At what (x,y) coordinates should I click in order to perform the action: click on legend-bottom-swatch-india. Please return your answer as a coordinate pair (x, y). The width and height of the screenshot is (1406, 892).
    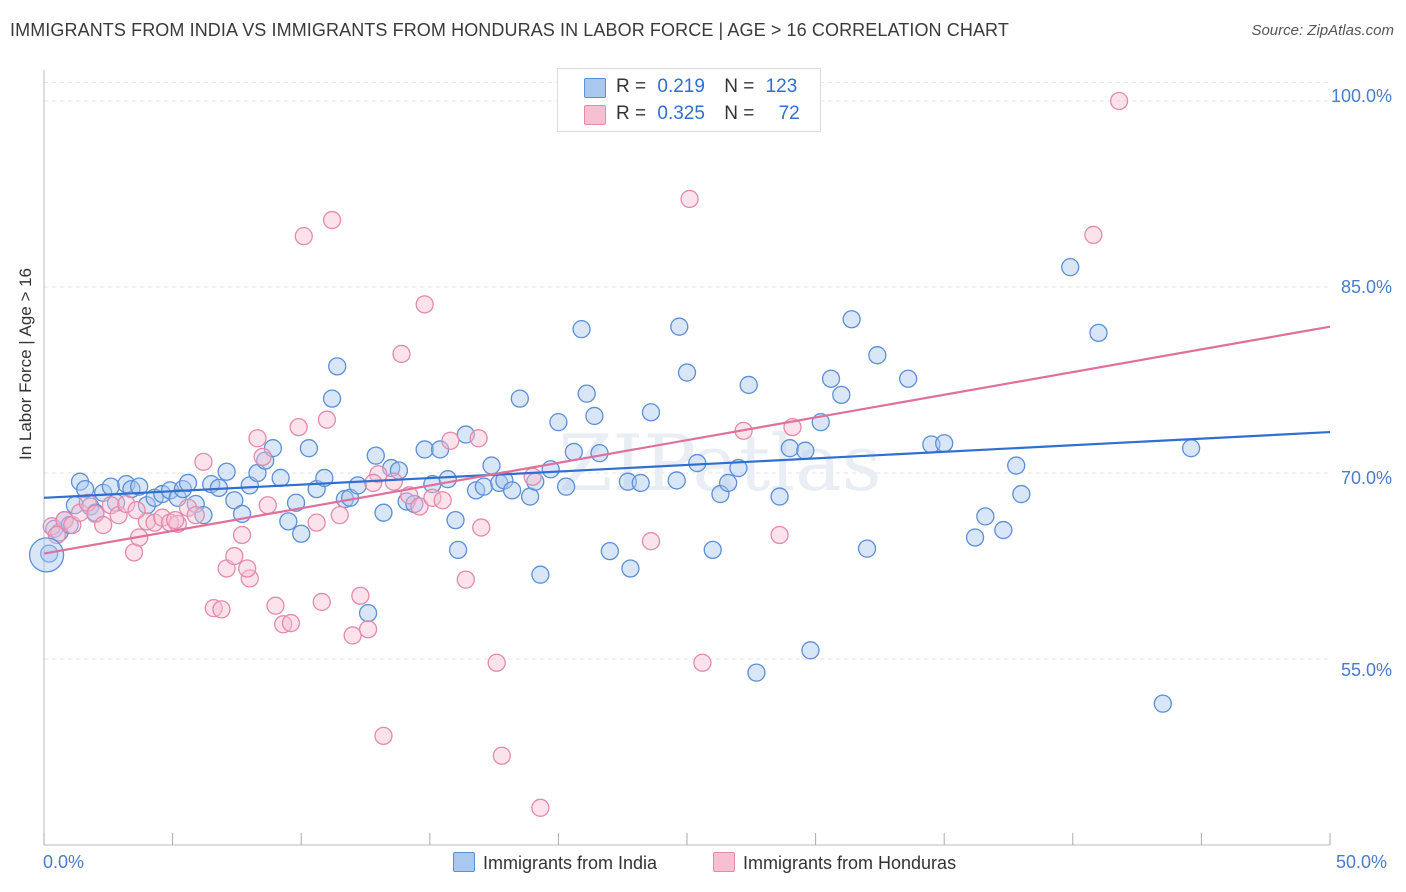
    Looking at the image, I should click on (464, 862).